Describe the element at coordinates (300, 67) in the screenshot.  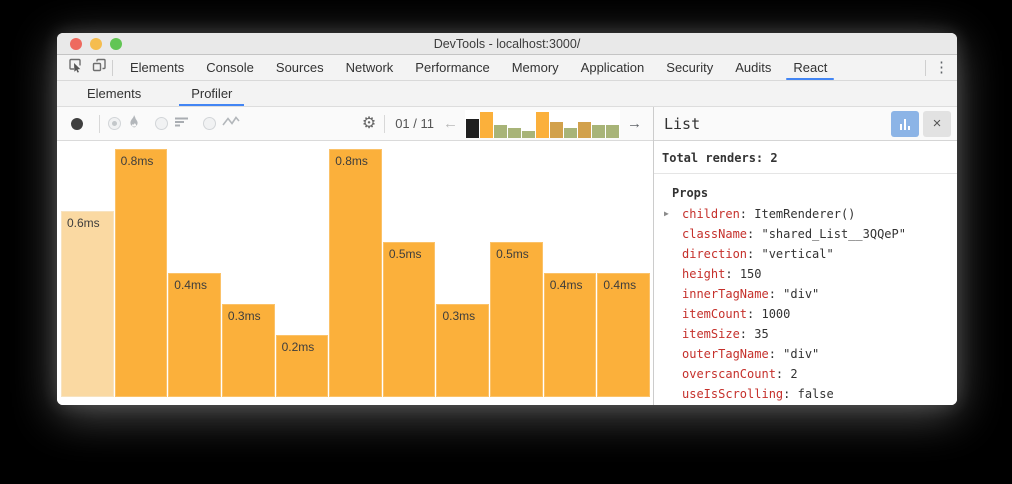
I see `devtools-tab: Sources` at that location.